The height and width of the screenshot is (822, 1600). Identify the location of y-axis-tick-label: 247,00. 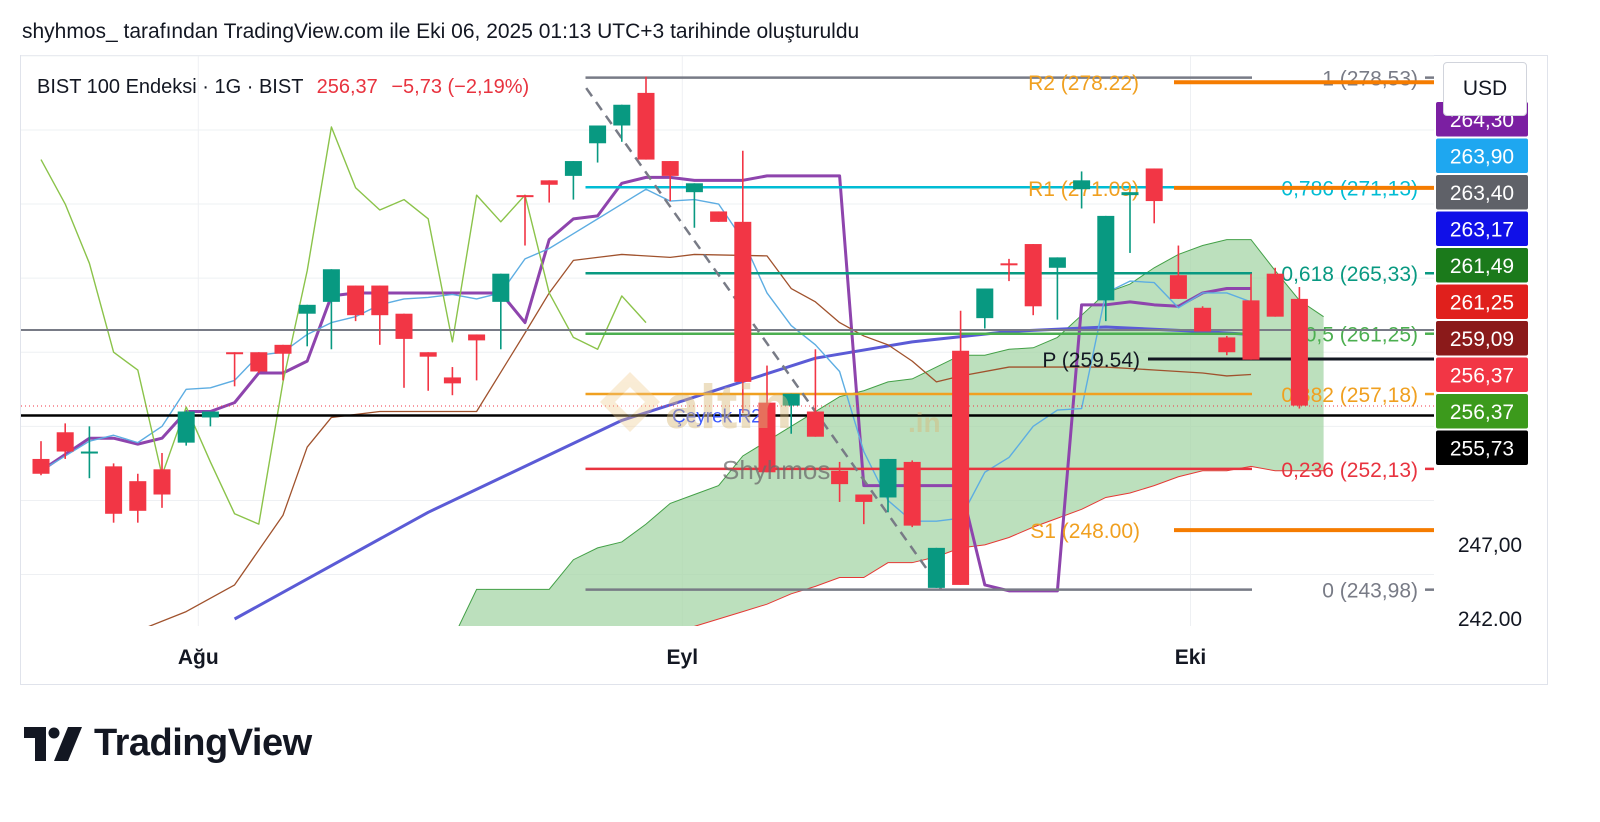
(1490, 545).